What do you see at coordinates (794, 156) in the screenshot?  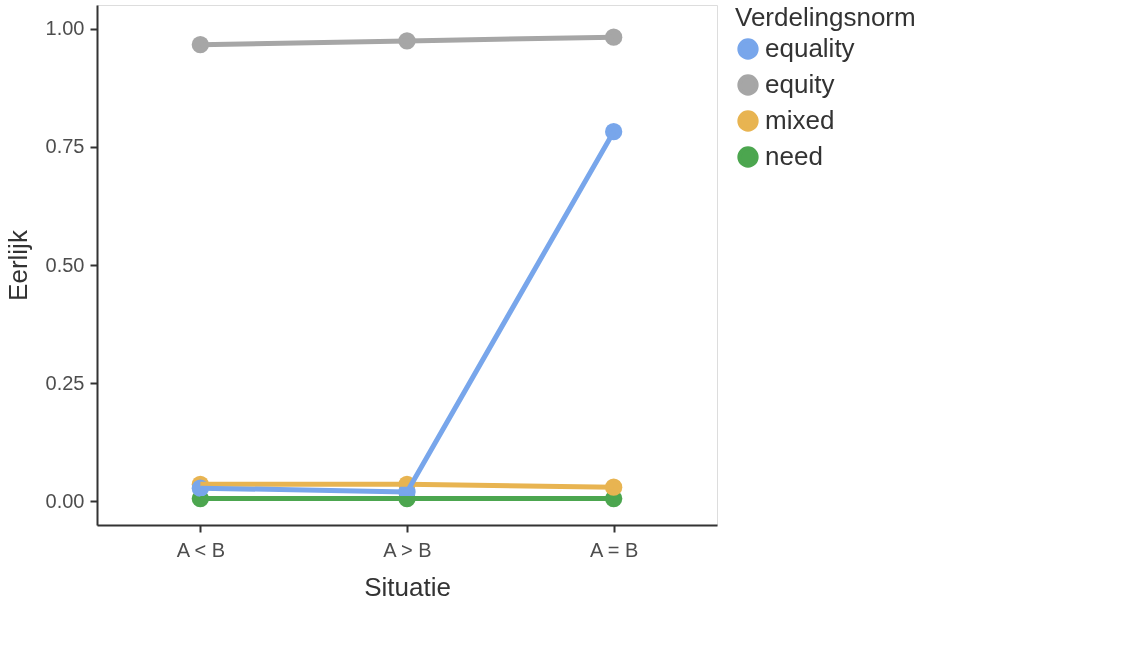 I see `legend-label: need` at bounding box center [794, 156].